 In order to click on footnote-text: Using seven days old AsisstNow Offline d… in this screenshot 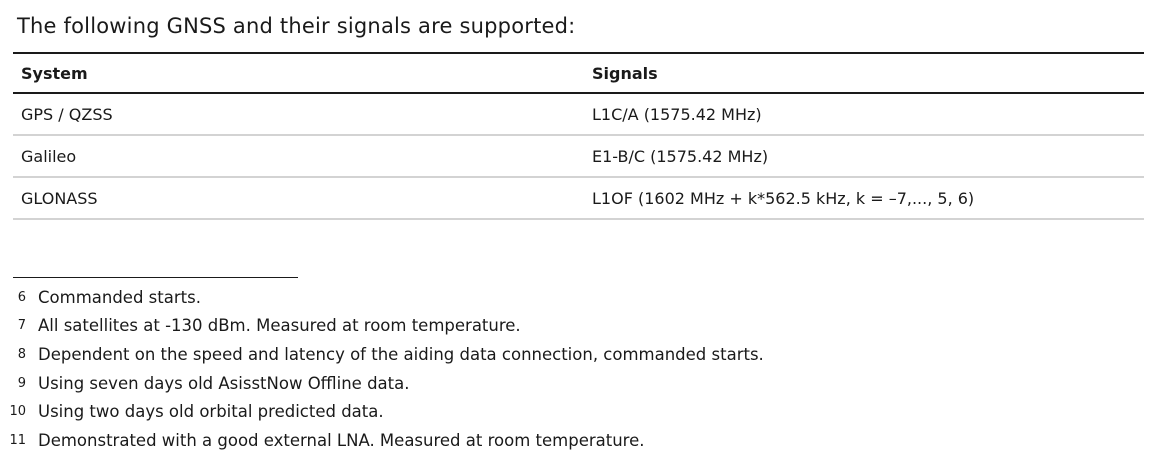, I will do `click(224, 383)`.